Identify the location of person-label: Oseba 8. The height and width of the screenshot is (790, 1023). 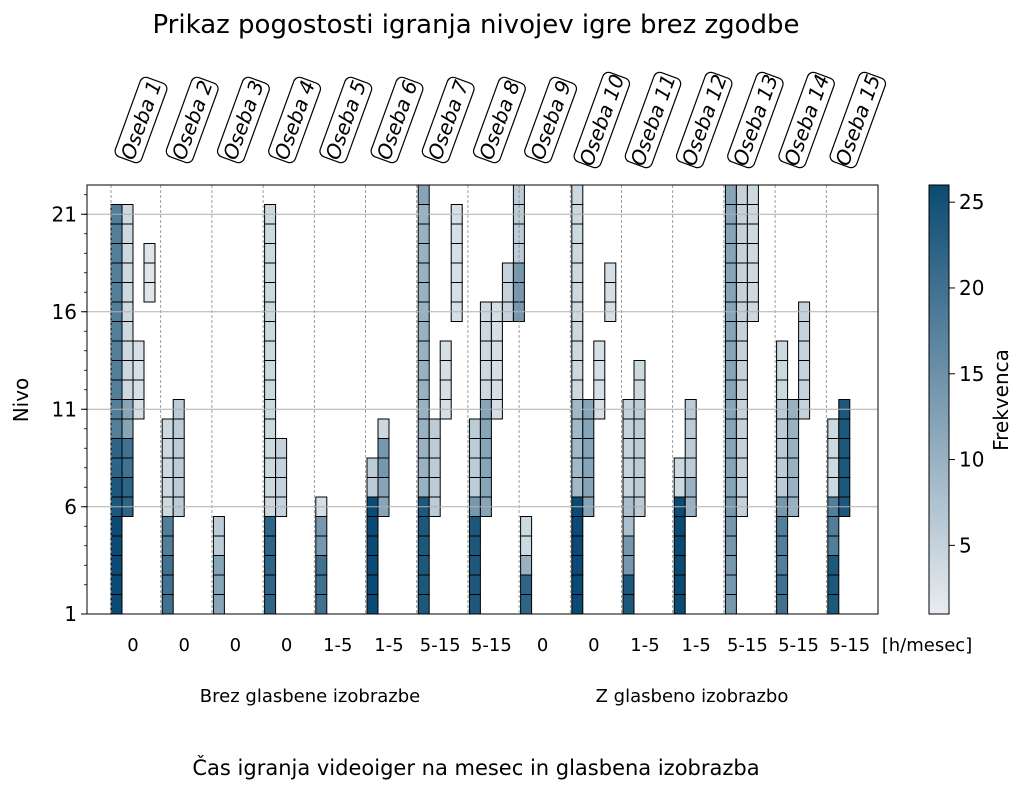
(499, 120).